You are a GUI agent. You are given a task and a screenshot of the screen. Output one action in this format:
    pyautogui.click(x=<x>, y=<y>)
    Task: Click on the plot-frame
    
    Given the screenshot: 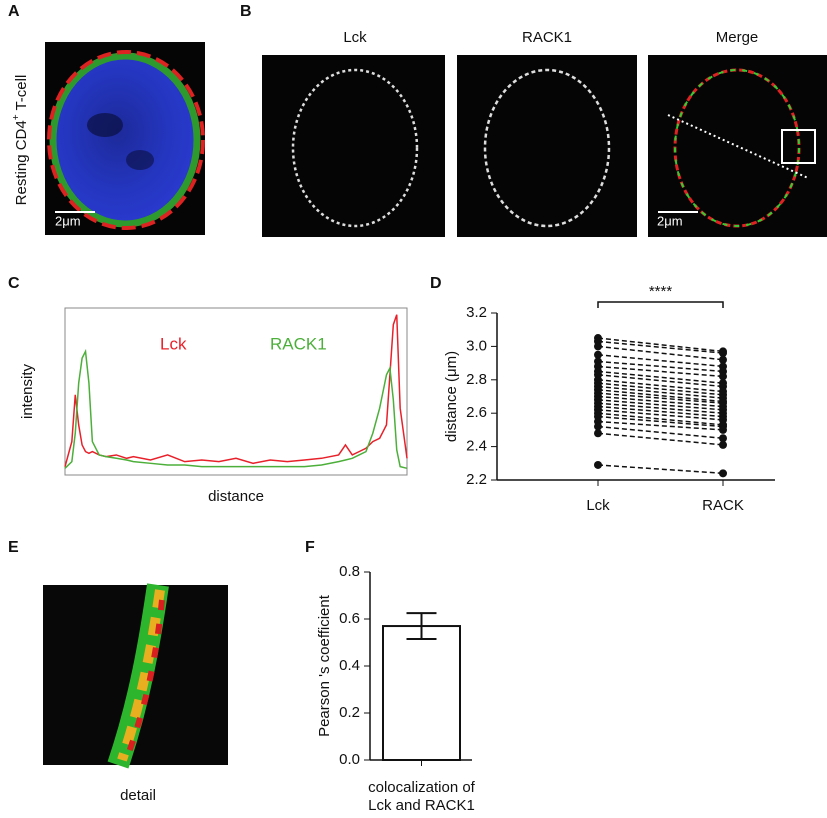 What is the action you would take?
    pyautogui.click(x=236, y=391)
    